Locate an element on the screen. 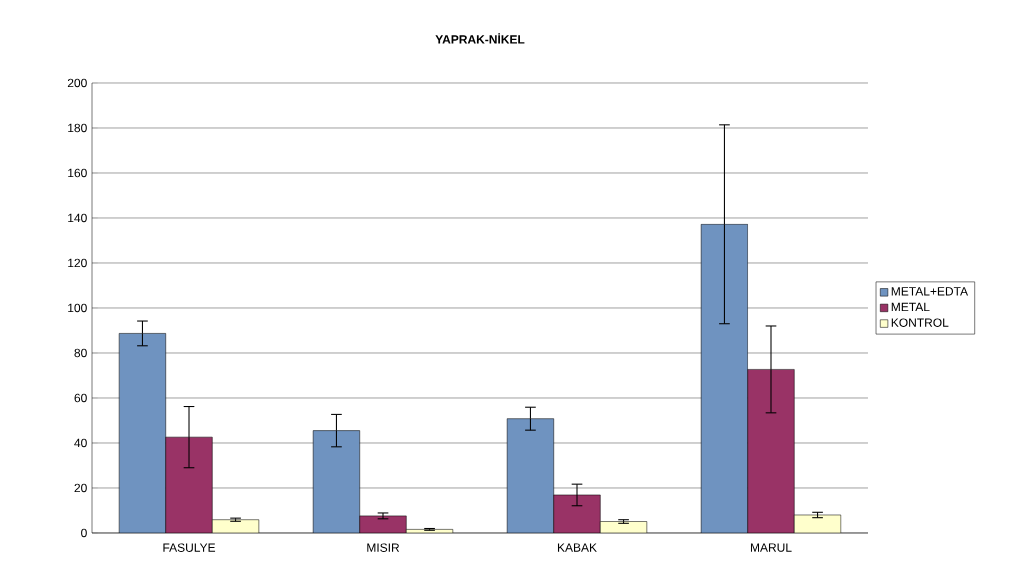 The image size is (1010, 580). y-tick-label: 160 is located at coordinates (77, 173).